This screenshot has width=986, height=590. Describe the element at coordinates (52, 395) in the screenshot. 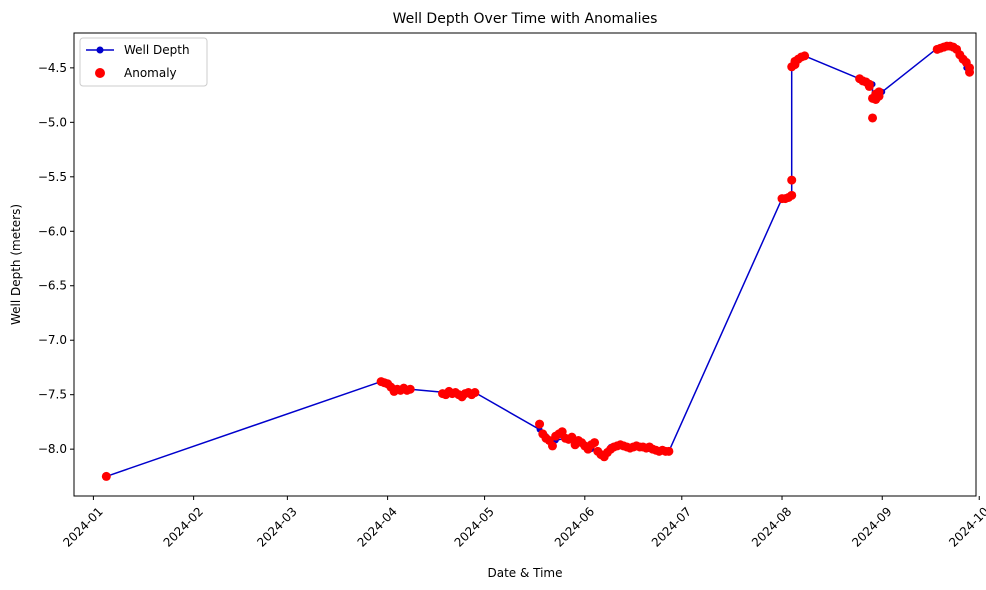

I see `y-tick-label: −7.5` at that location.